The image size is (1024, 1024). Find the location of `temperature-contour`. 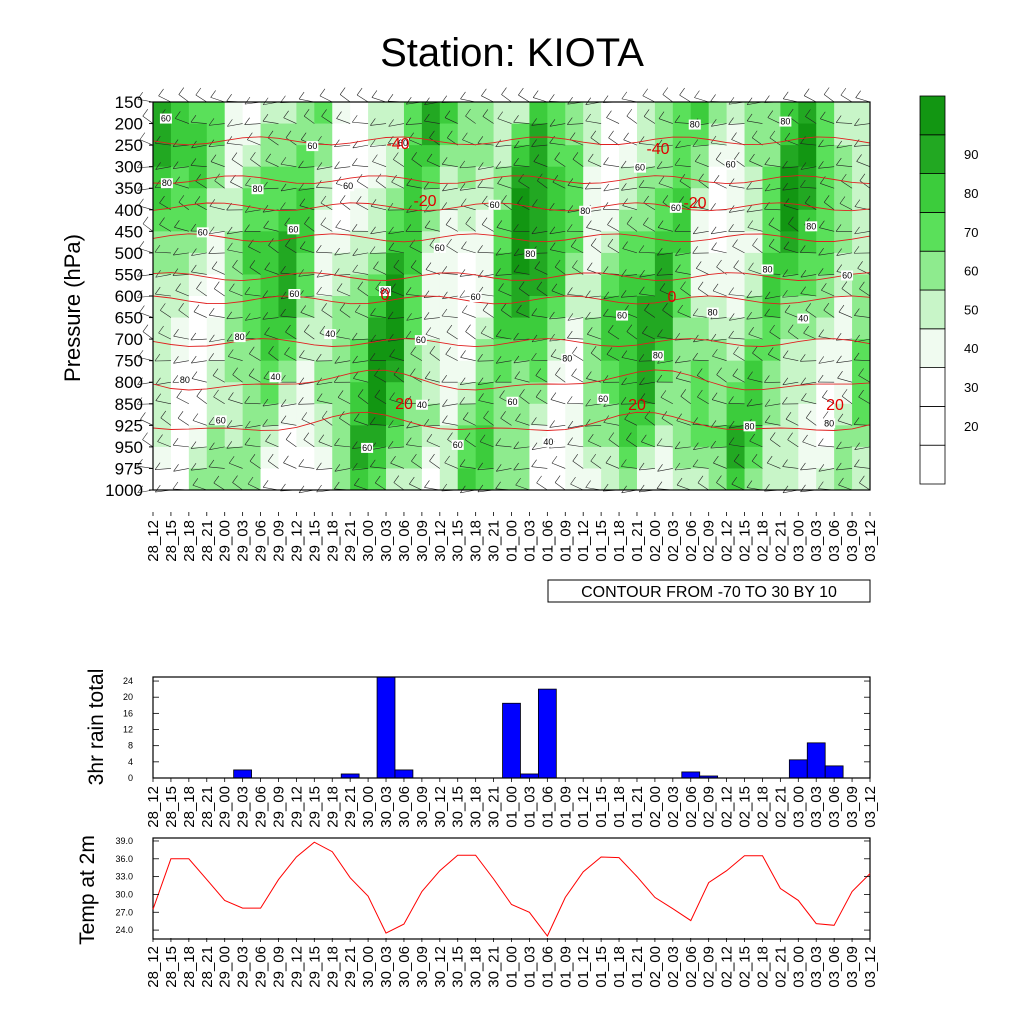

temperature-contour is located at coordinates (511, 277).